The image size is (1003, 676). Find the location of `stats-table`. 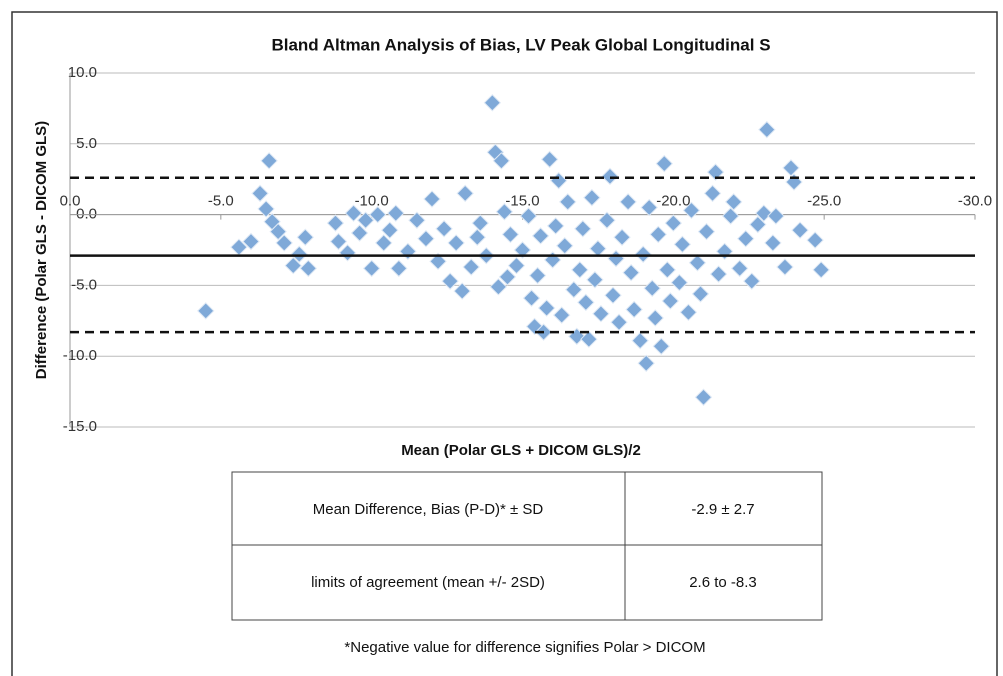

stats-table is located at coordinates (527, 546).